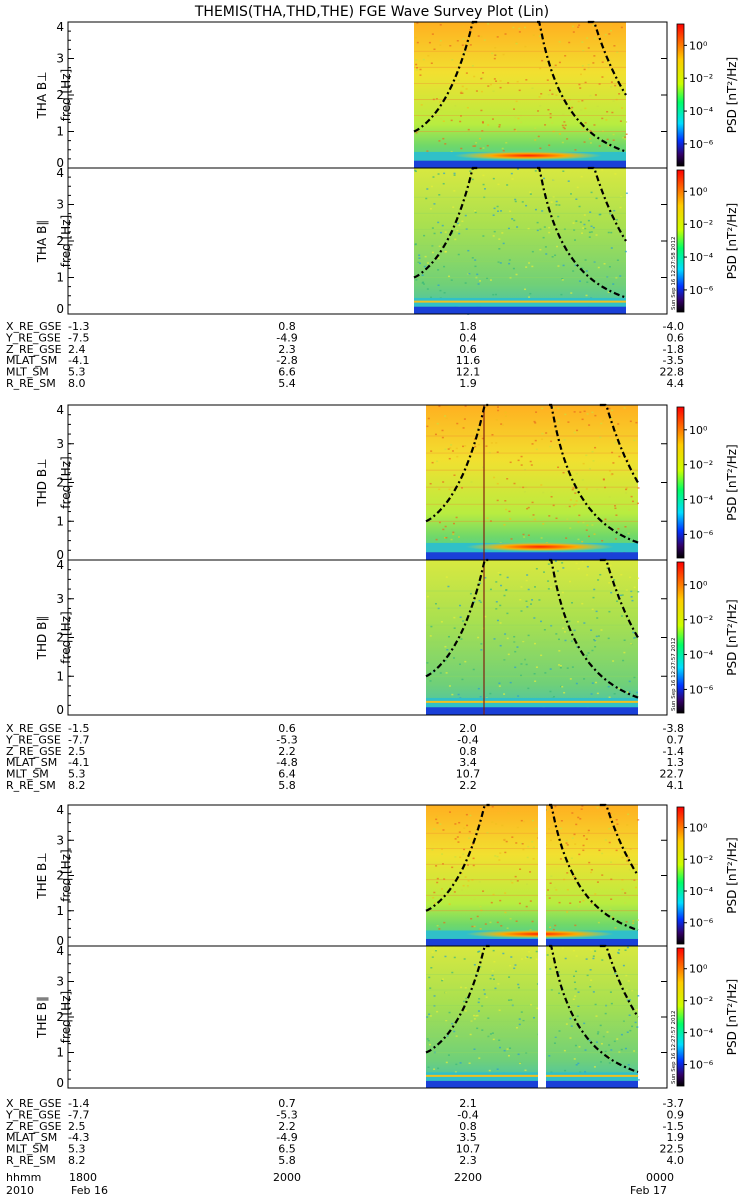 This screenshot has height=1200, width=750. Describe the element at coordinates (468, 349) in the screenshot. I see `orbit-value: 0.6` at that location.